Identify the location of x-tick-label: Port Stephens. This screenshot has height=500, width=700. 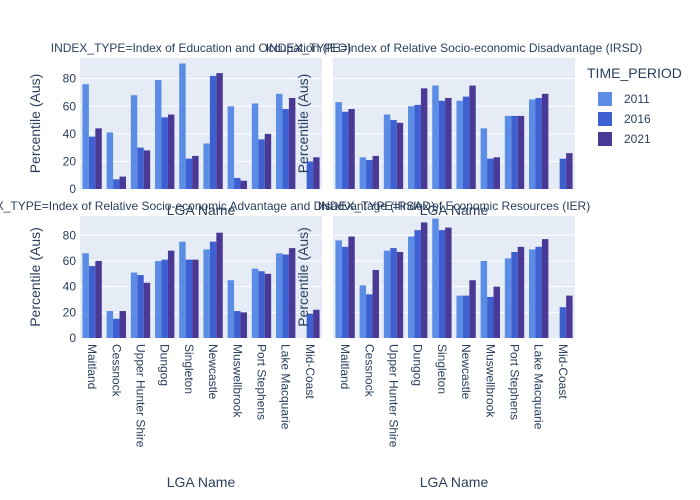
(262, 382).